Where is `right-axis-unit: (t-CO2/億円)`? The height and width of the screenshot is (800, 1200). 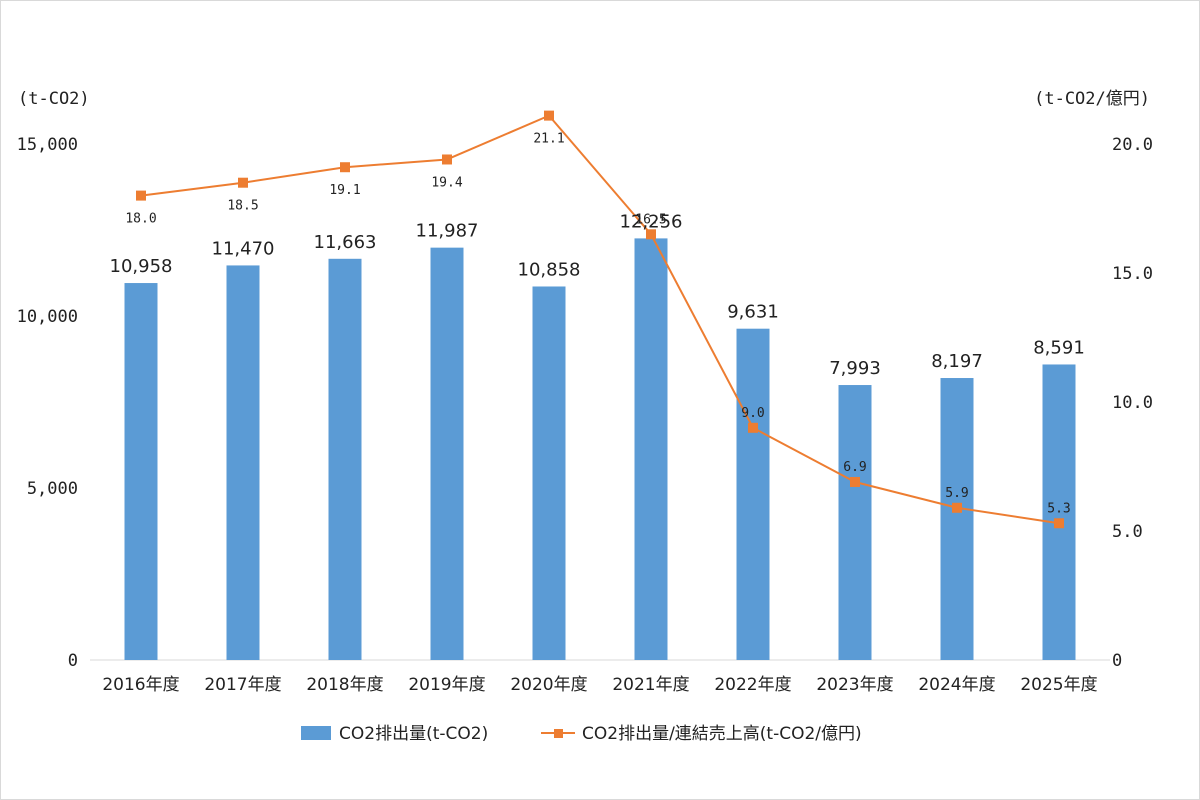 right-axis-unit: (t-CO2/億円) is located at coordinates (1092, 99).